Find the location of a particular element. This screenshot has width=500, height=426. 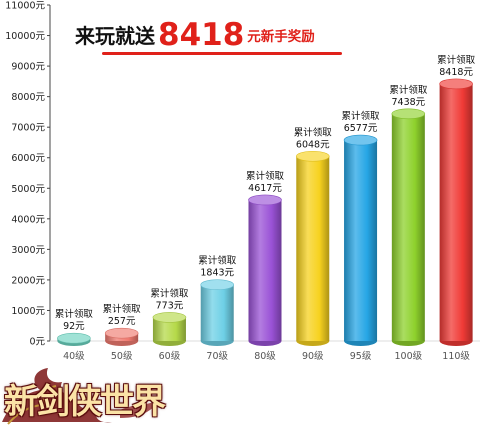

x-category-label: 95级 is located at coordinates (361, 356).